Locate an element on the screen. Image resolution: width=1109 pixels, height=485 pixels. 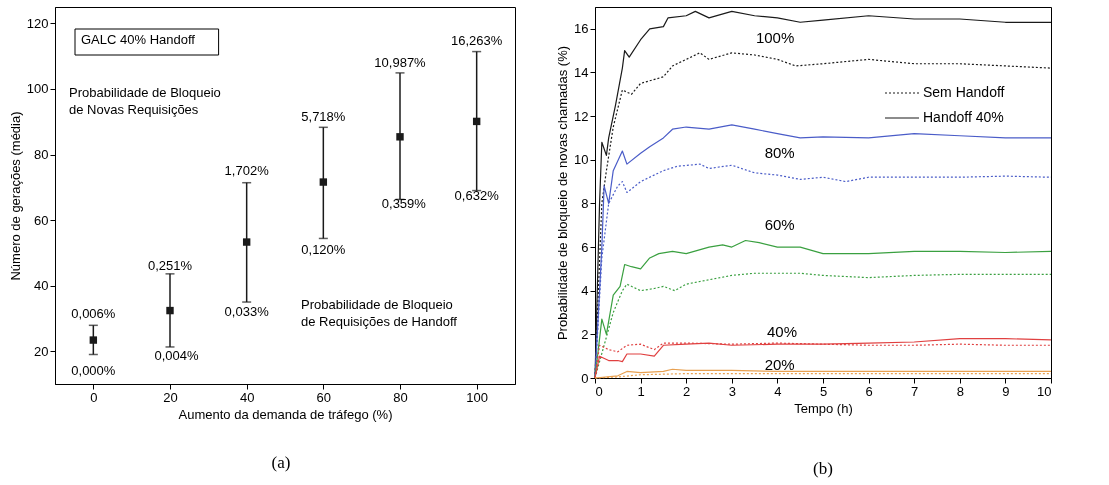
x-tick-label: 7 is located at coordinates (915, 391).